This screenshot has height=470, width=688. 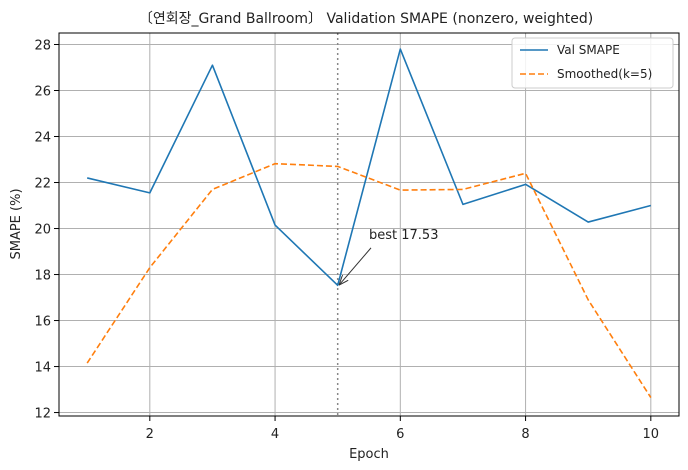 What do you see at coordinates (356, 265) in the screenshot?
I see `annotation-arrow` at bounding box center [356, 265].